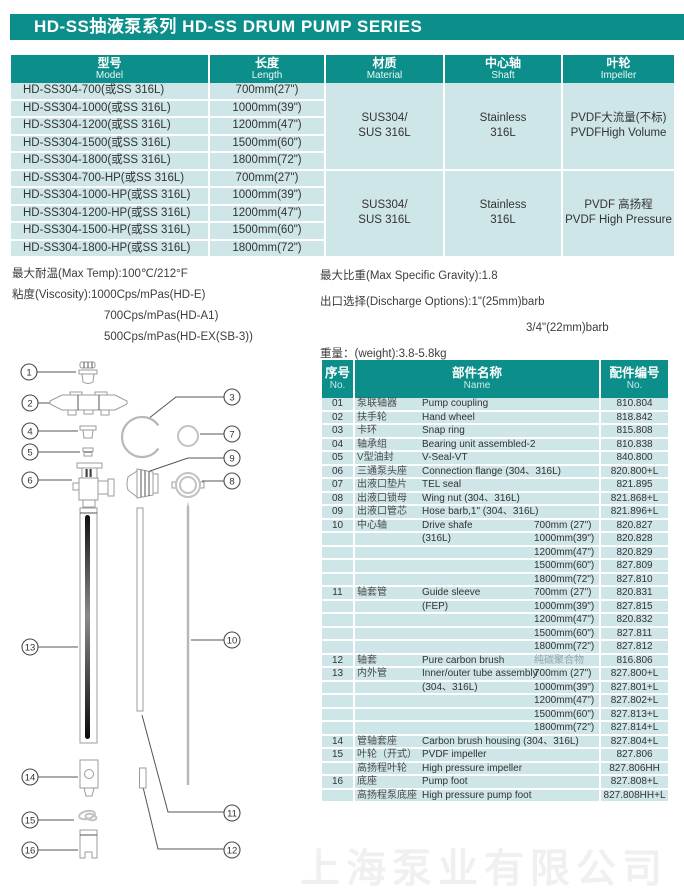 The image size is (684, 894). What do you see at coordinates (342, 248) in the screenshot?
I see `spec-row: HD-SS304-1800-HP(或SS 316L) 1800mm(72")` at bounding box center [342, 248].